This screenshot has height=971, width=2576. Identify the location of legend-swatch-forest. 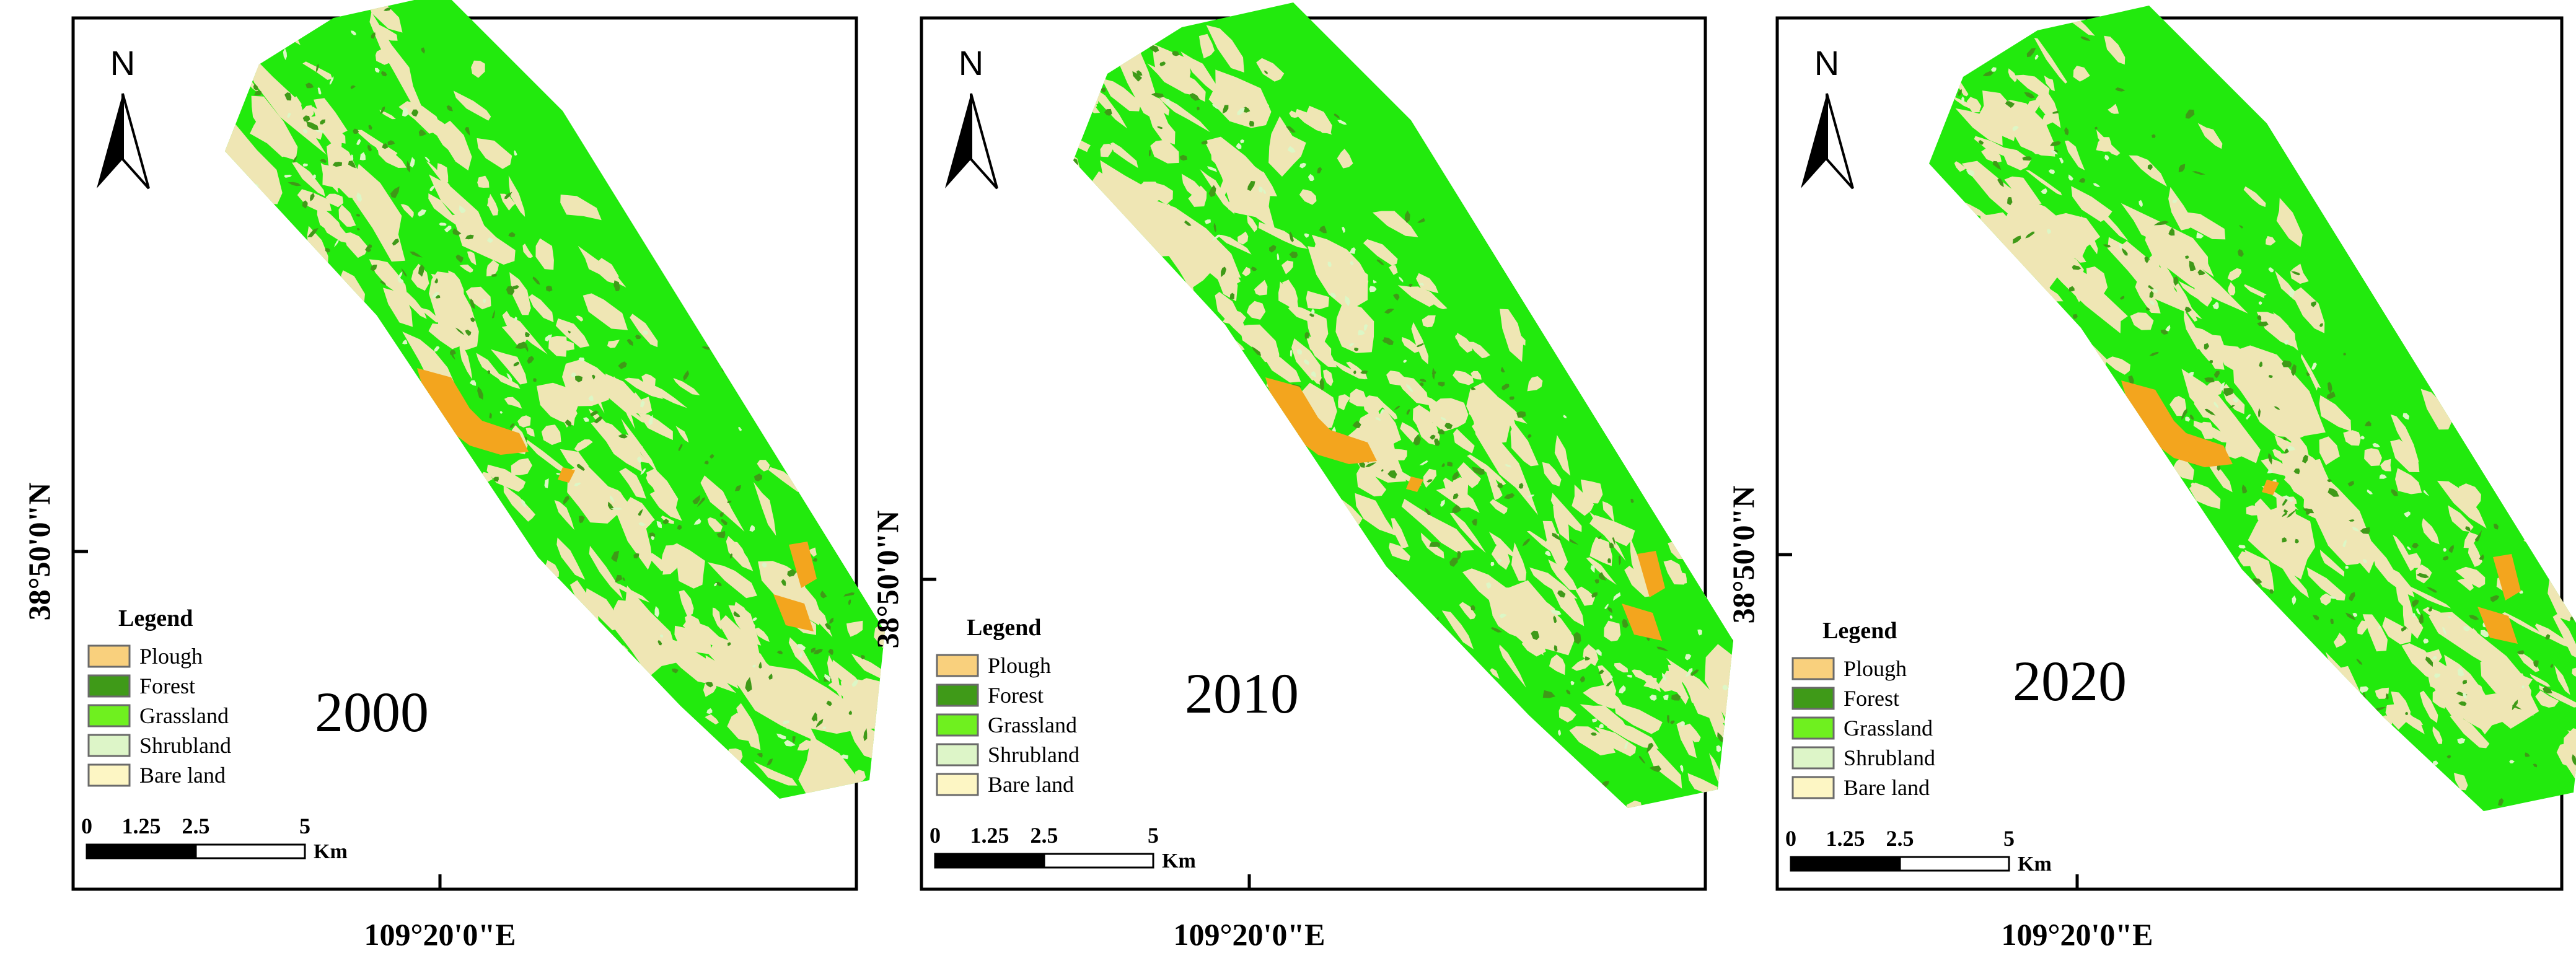
(109, 686).